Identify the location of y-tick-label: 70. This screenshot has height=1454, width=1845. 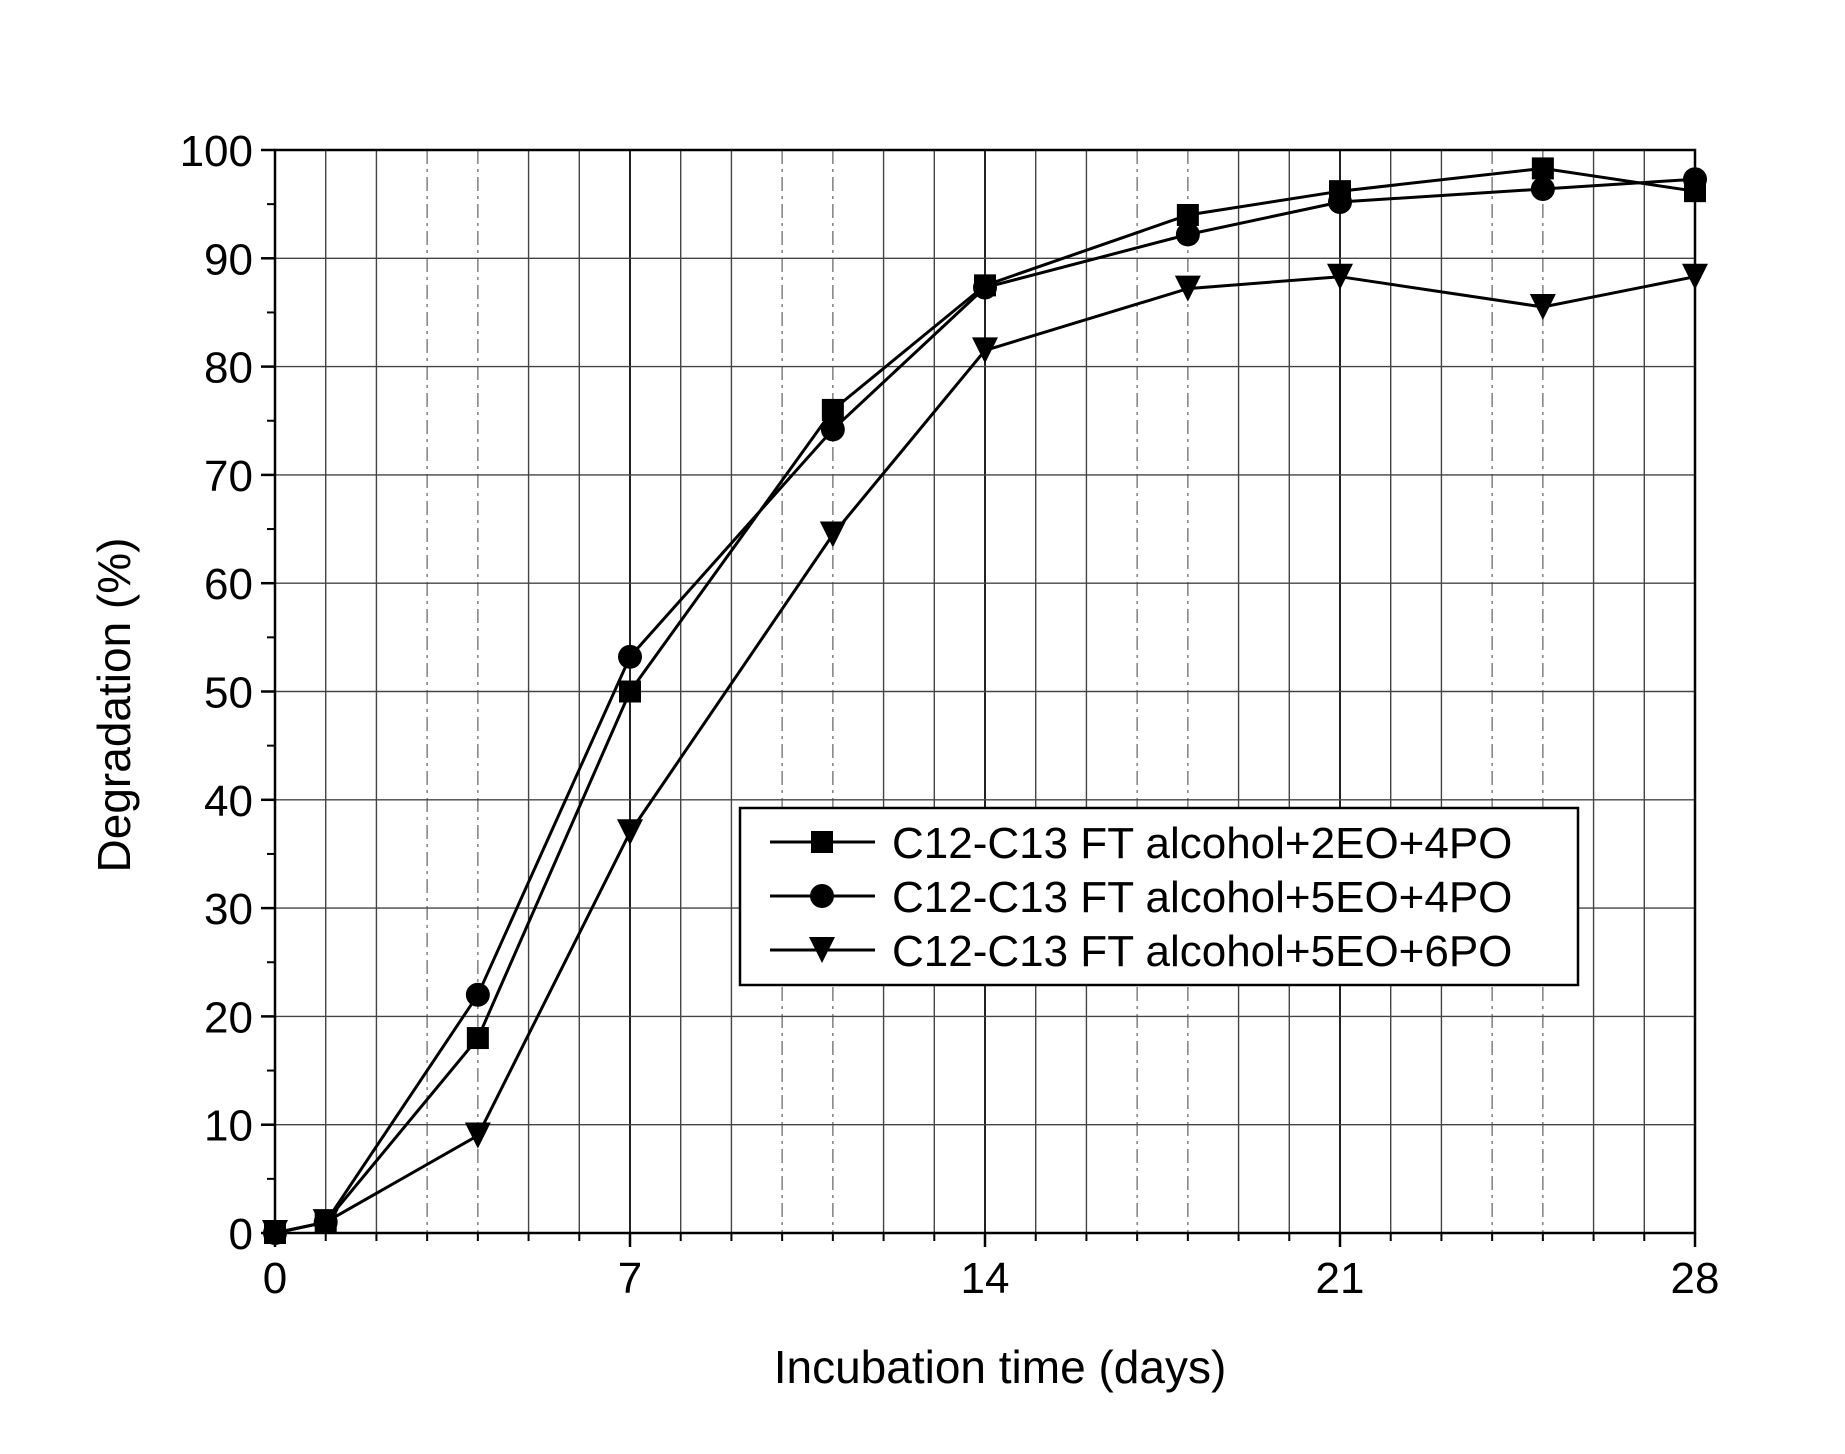
(228, 476).